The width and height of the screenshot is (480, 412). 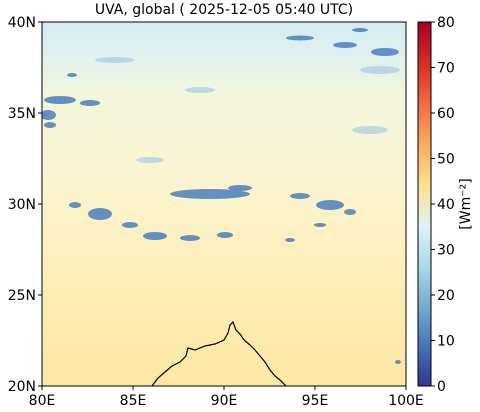 What do you see at coordinates (224, 10) in the screenshot?
I see `map-title: UVA, global ( 2025-12-05 05:40 UTC)` at bounding box center [224, 10].